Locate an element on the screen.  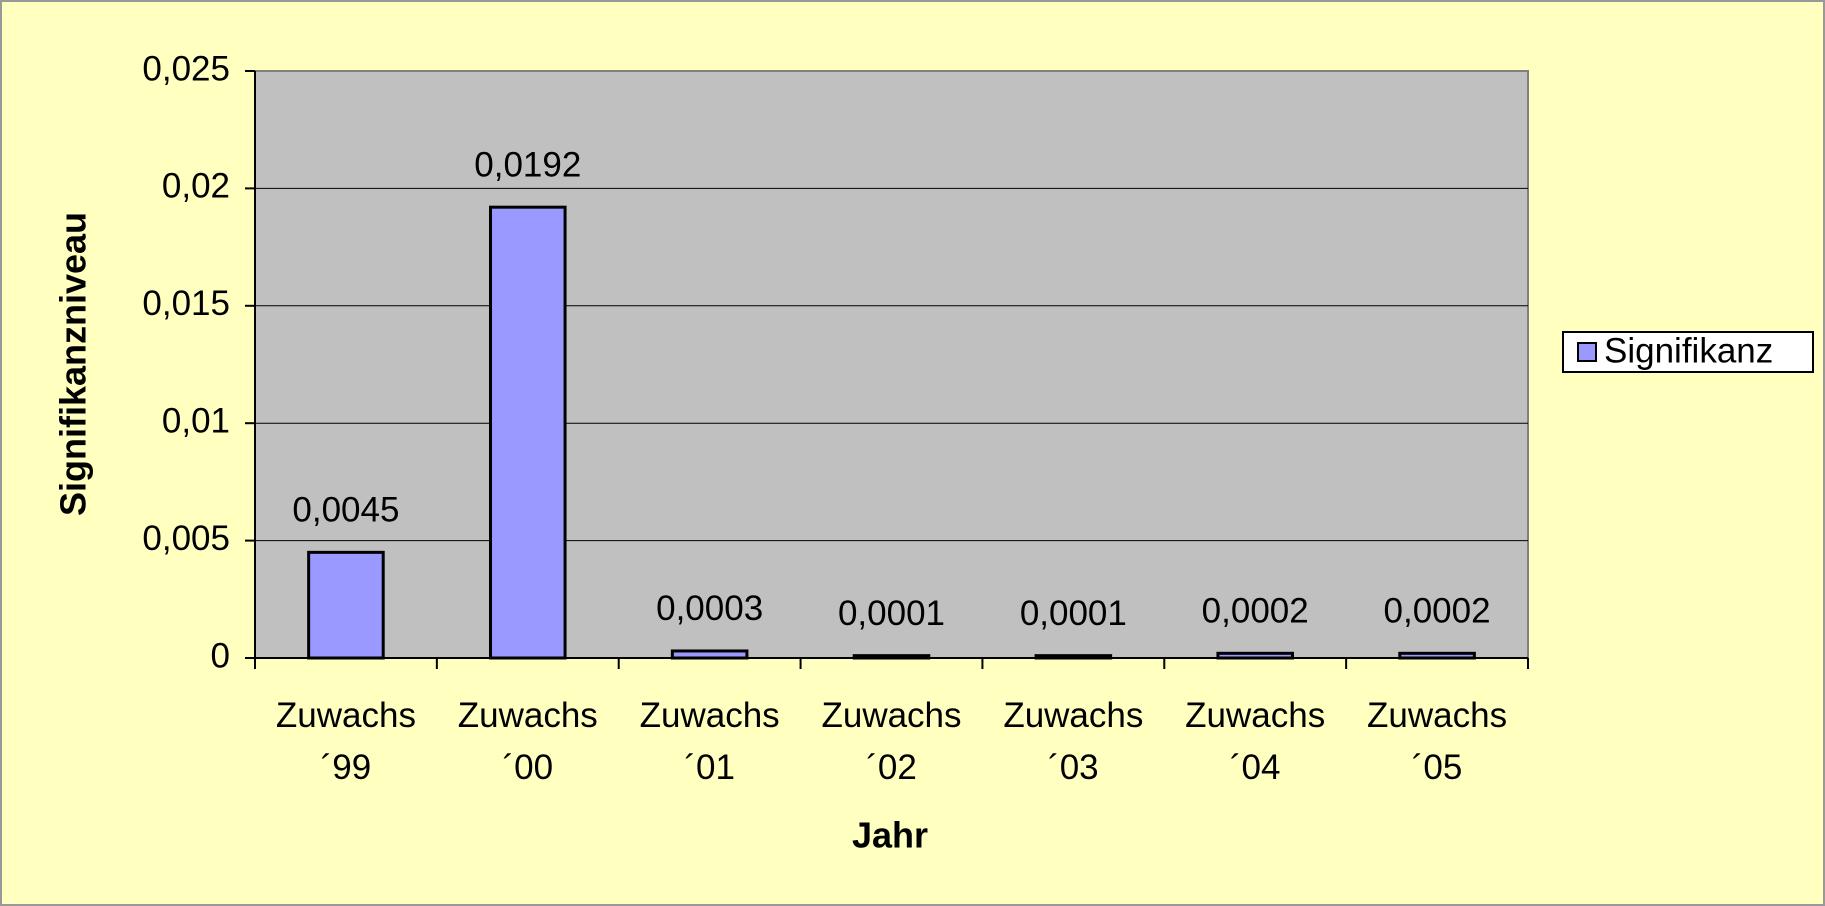
x-tick-label: Zuwachs ´03 is located at coordinates (1073, 741).